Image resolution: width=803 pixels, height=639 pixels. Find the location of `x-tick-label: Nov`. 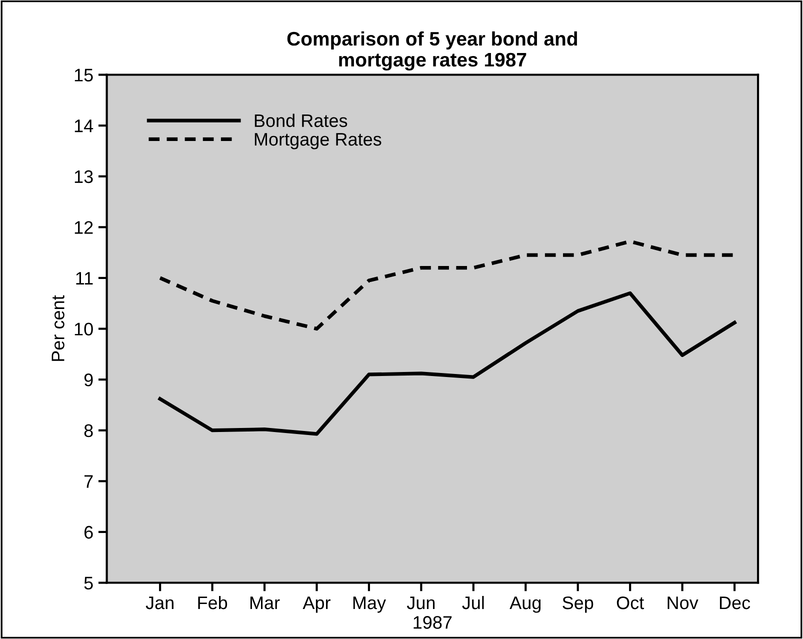

x-tick-label: Nov is located at coordinates (683, 603).